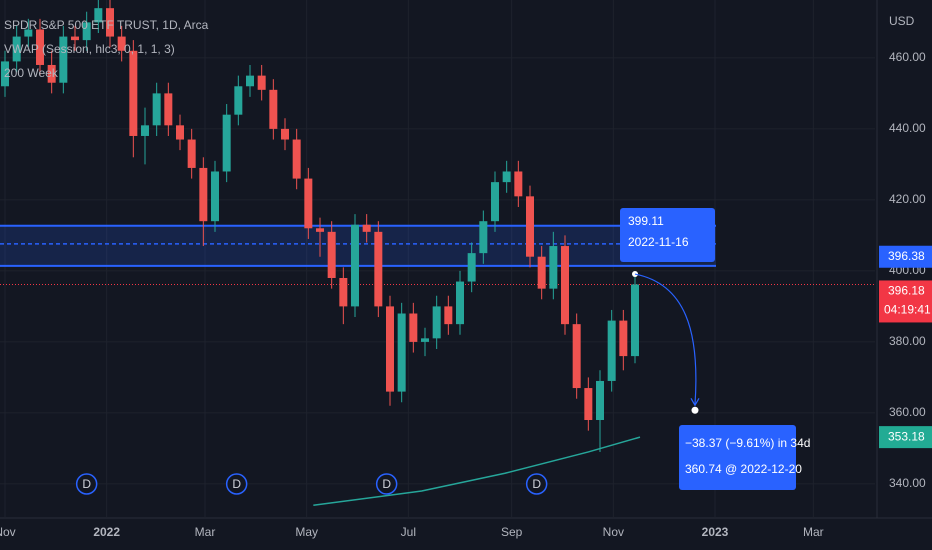  What do you see at coordinates (31, 73) in the screenshot?
I see `indicator-label: 200 Week` at bounding box center [31, 73].